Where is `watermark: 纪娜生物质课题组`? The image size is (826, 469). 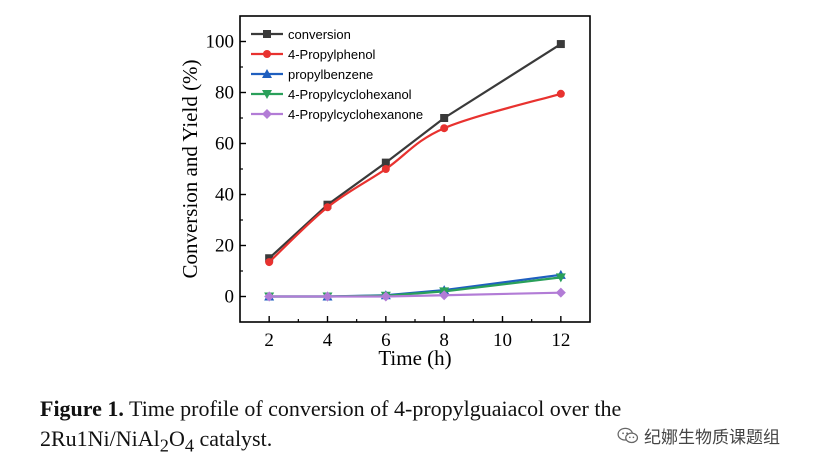
watermark: 纪娜生物质课题组 is located at coordinates (698, 435).